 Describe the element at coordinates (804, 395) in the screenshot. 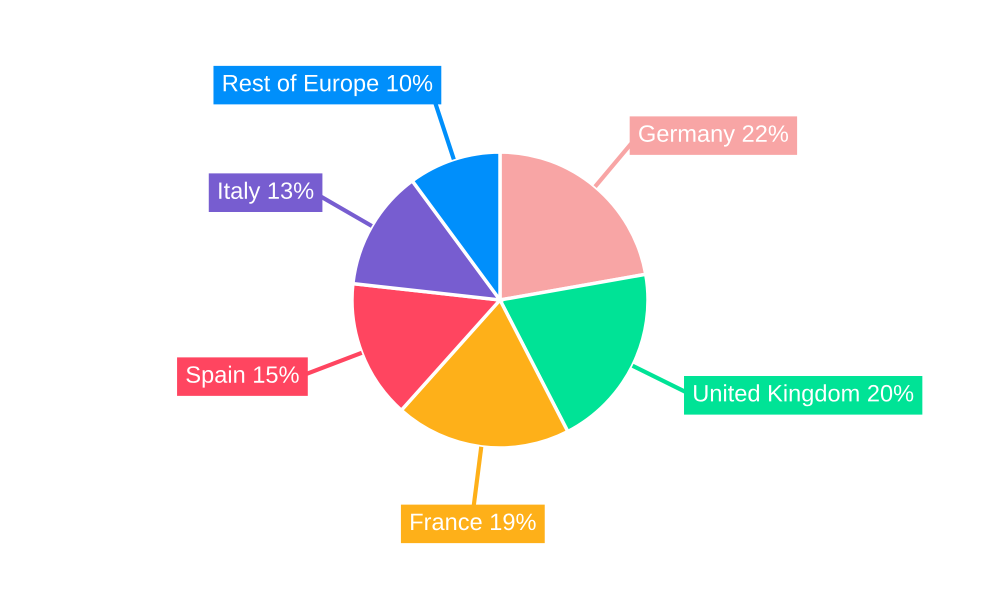

I see `slice-label: United Kingdom 20%` at that location.